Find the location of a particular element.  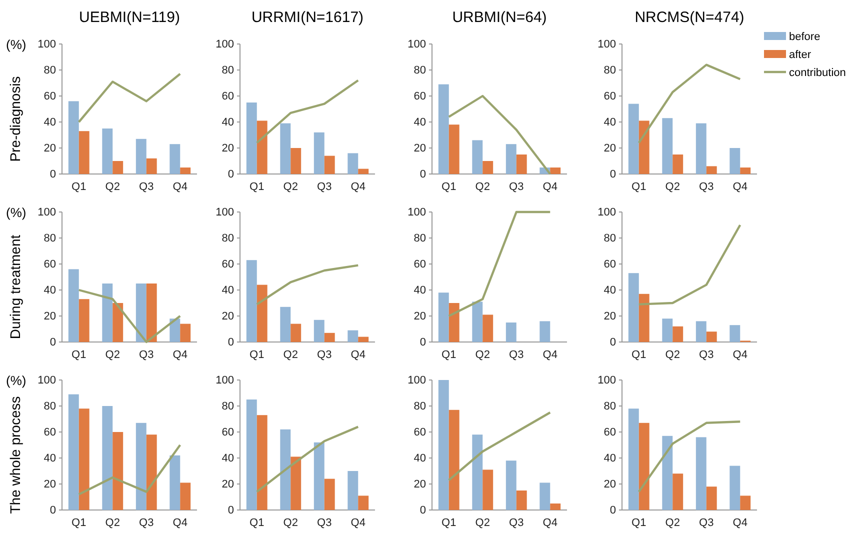

legend-label: after is located at coordinates (800, 55).